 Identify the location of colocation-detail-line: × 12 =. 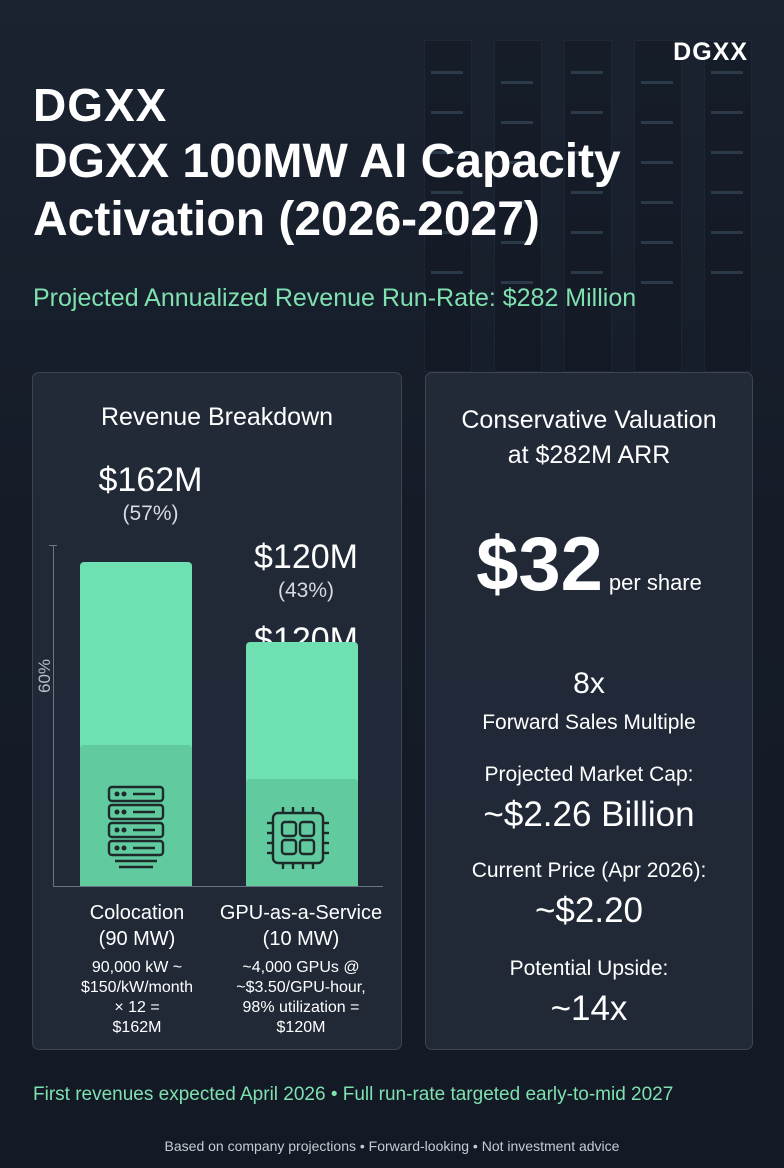
(137, 1007).